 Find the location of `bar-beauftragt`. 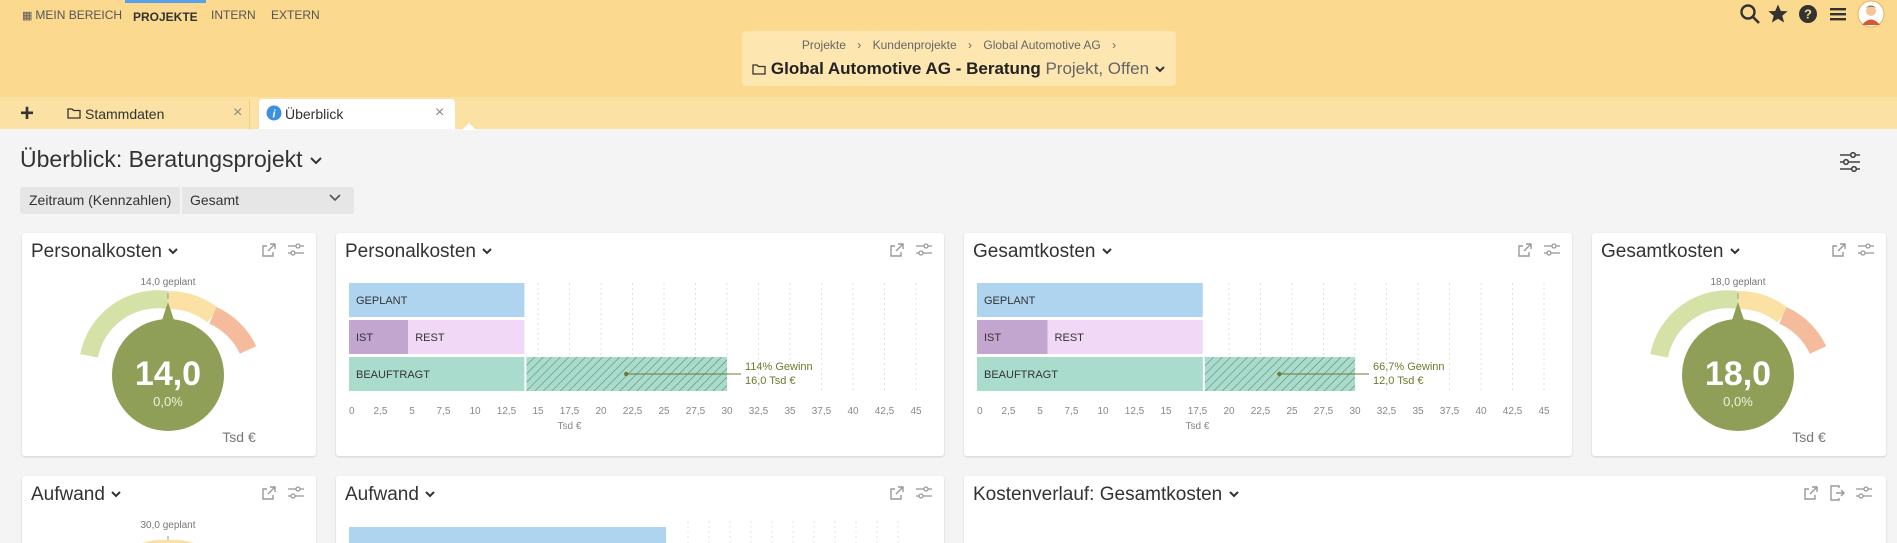

bar-beauftragt is located at coordinates (437, 374).